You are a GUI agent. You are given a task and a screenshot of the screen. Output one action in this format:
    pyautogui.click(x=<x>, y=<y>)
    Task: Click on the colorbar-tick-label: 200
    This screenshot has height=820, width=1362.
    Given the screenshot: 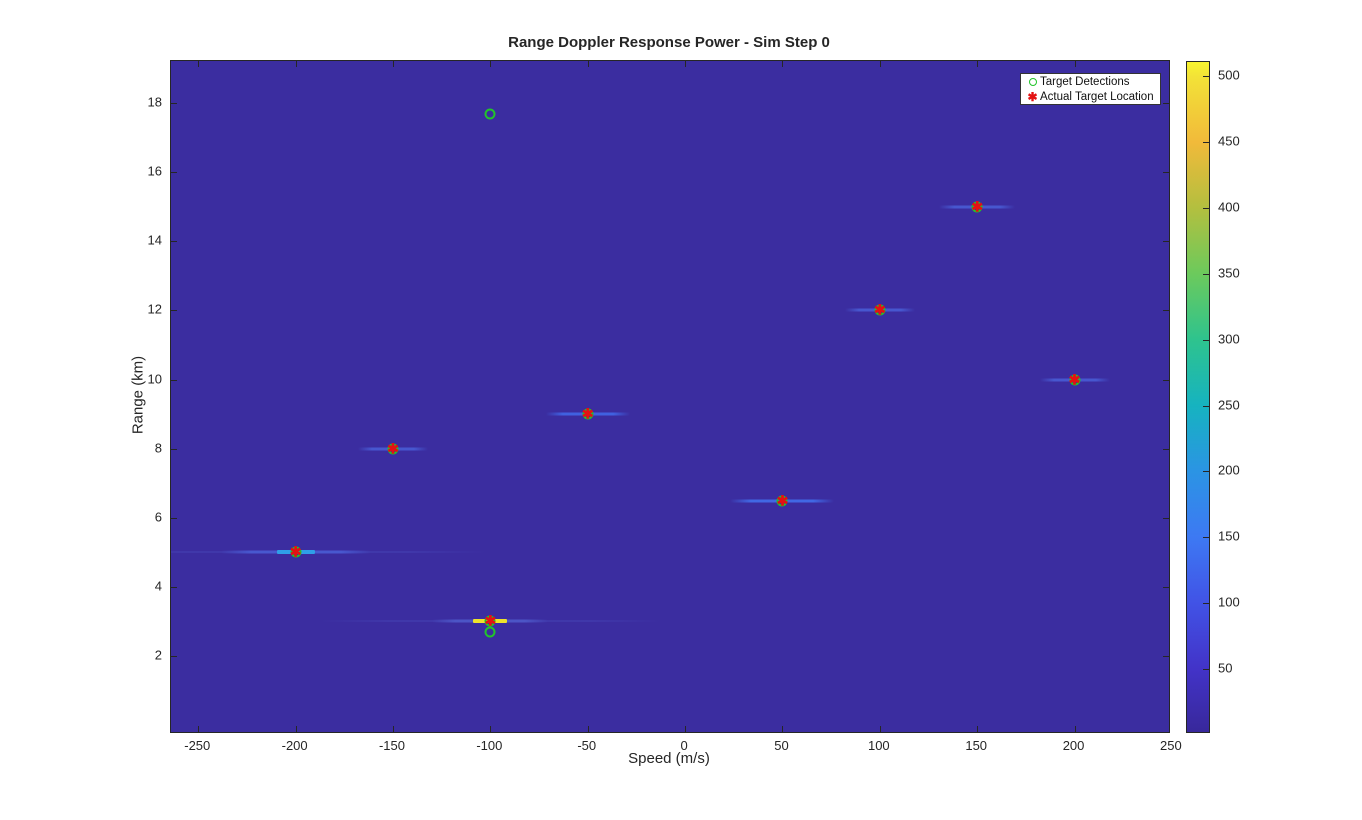 What is the action you would take?
    pyautogui.click(x=1229, y=470)
    